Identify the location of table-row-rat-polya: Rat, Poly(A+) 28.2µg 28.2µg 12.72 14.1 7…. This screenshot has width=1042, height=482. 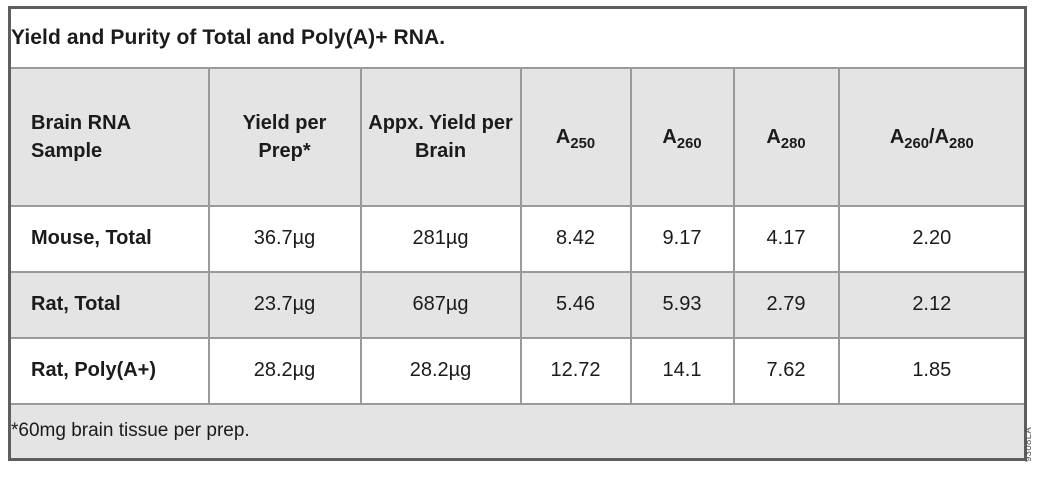
(517, 370).